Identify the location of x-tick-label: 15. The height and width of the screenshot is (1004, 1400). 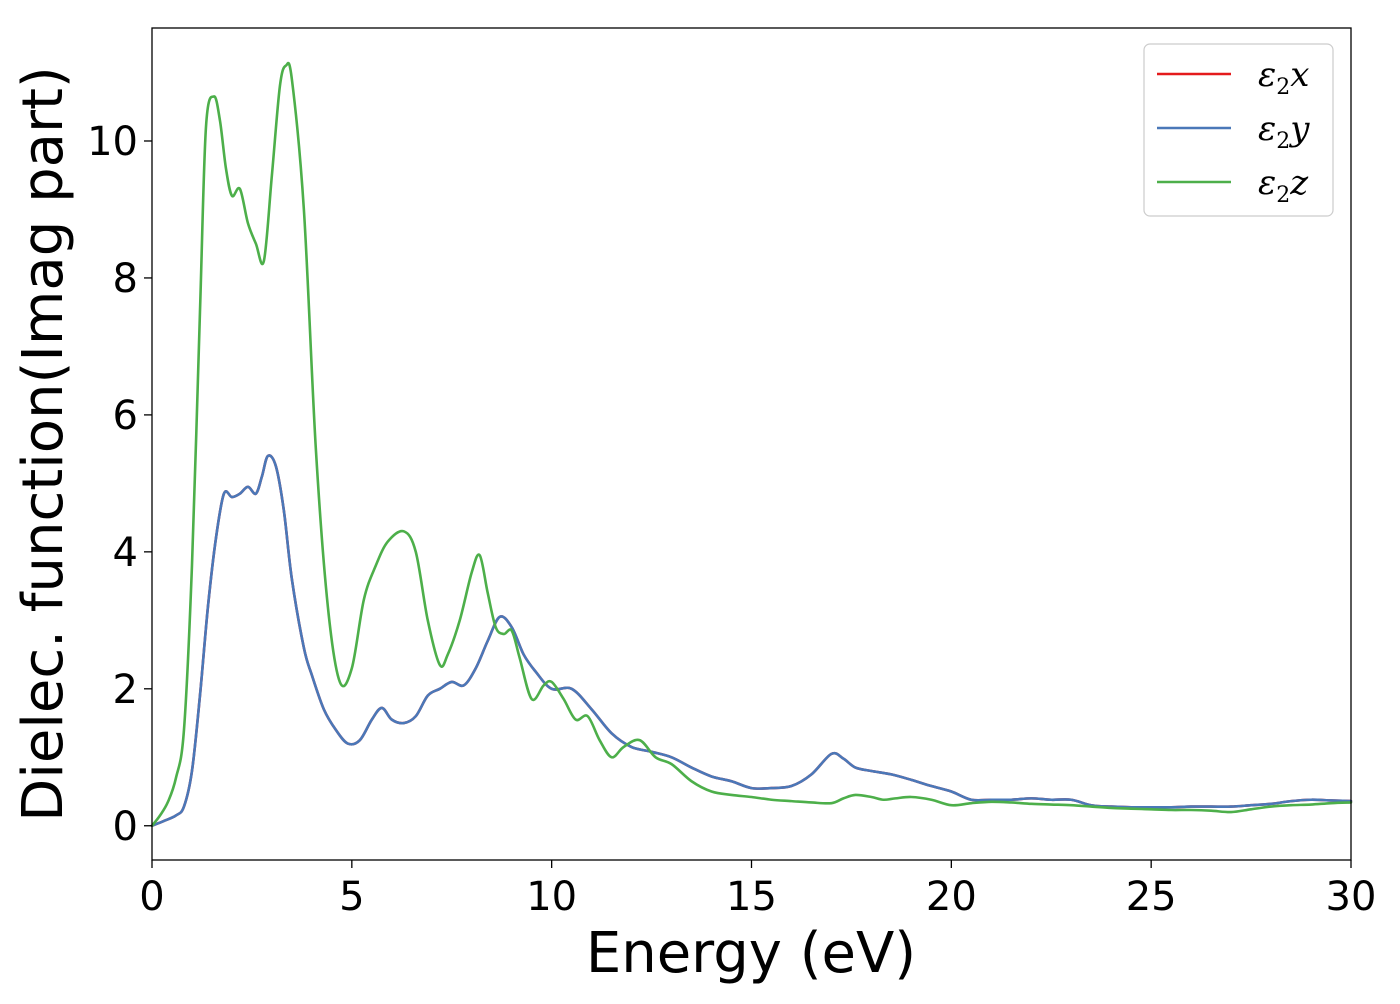
(751, 897).